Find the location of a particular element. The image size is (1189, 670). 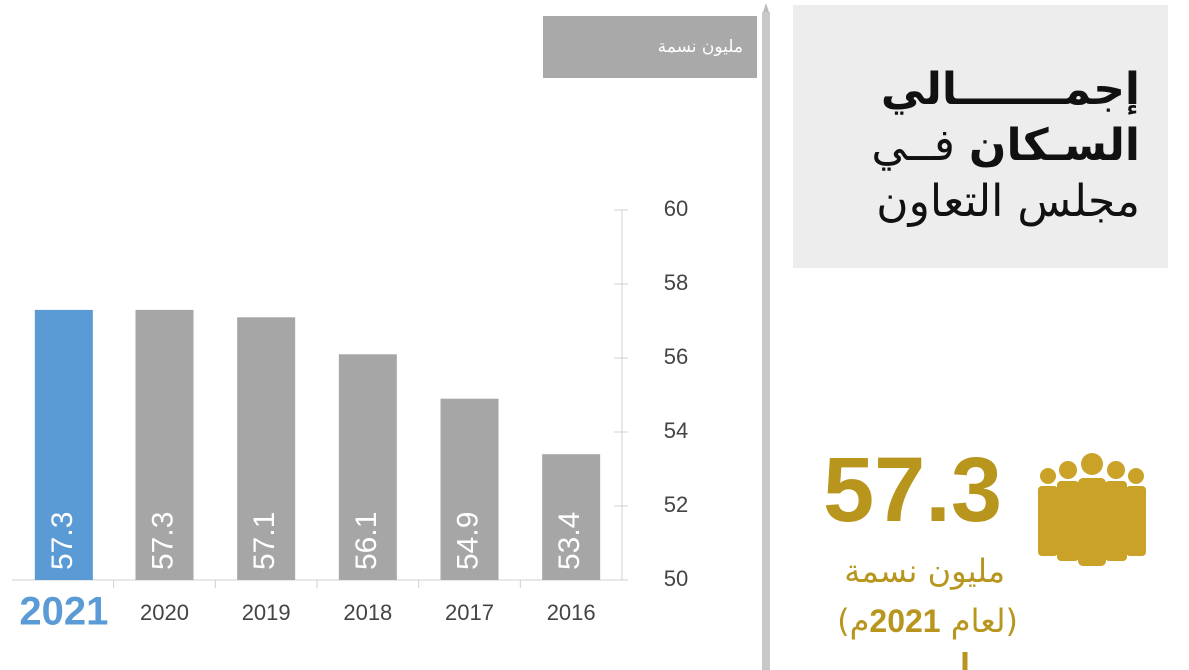

title-regular: فــي is located at coordinates (913, 145).